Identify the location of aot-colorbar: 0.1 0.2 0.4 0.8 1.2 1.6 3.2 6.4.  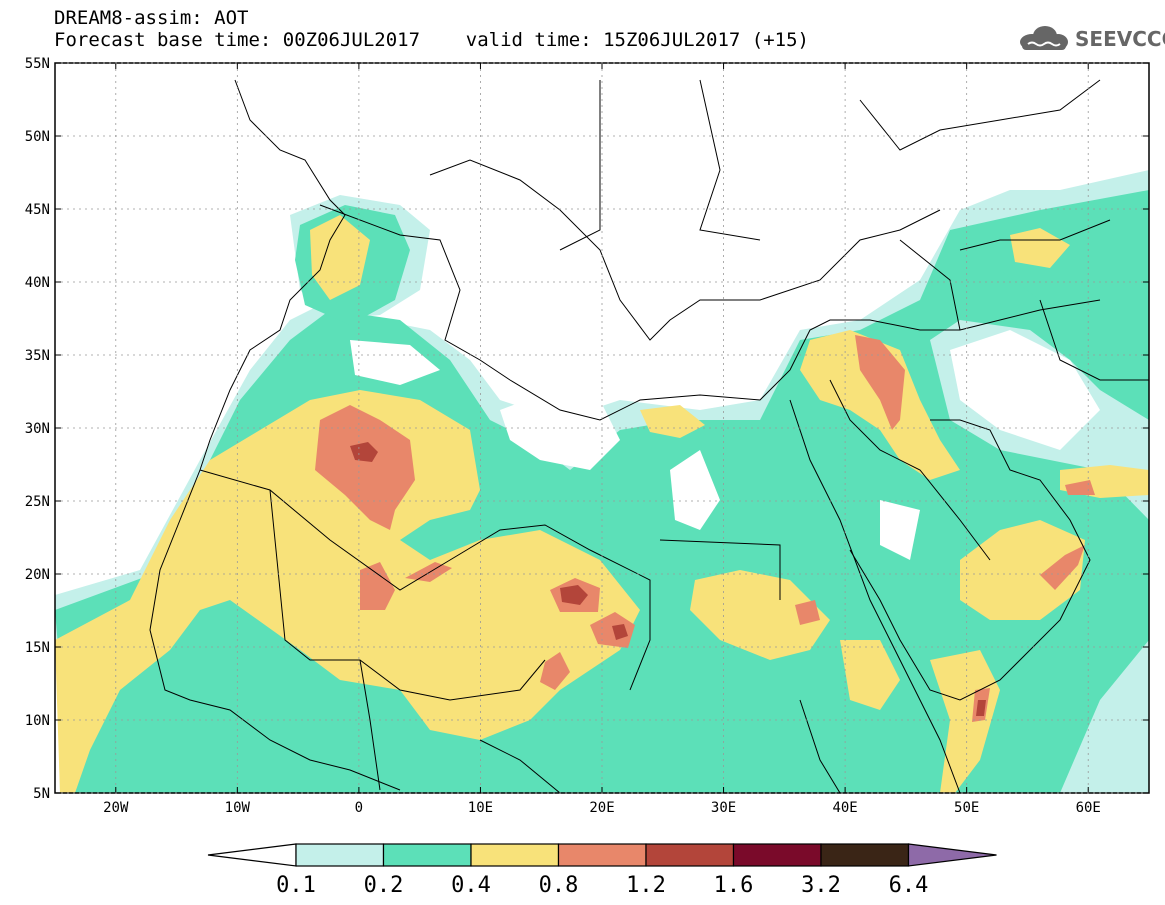
(602, 870).